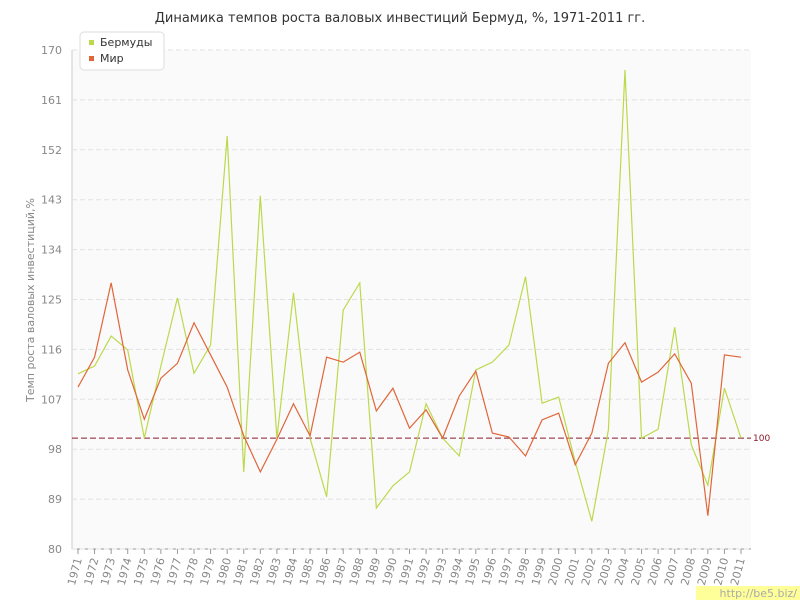 This screenshot has width=800, height=600. I want to click on y-tick-label: 170, so click(51, 50).